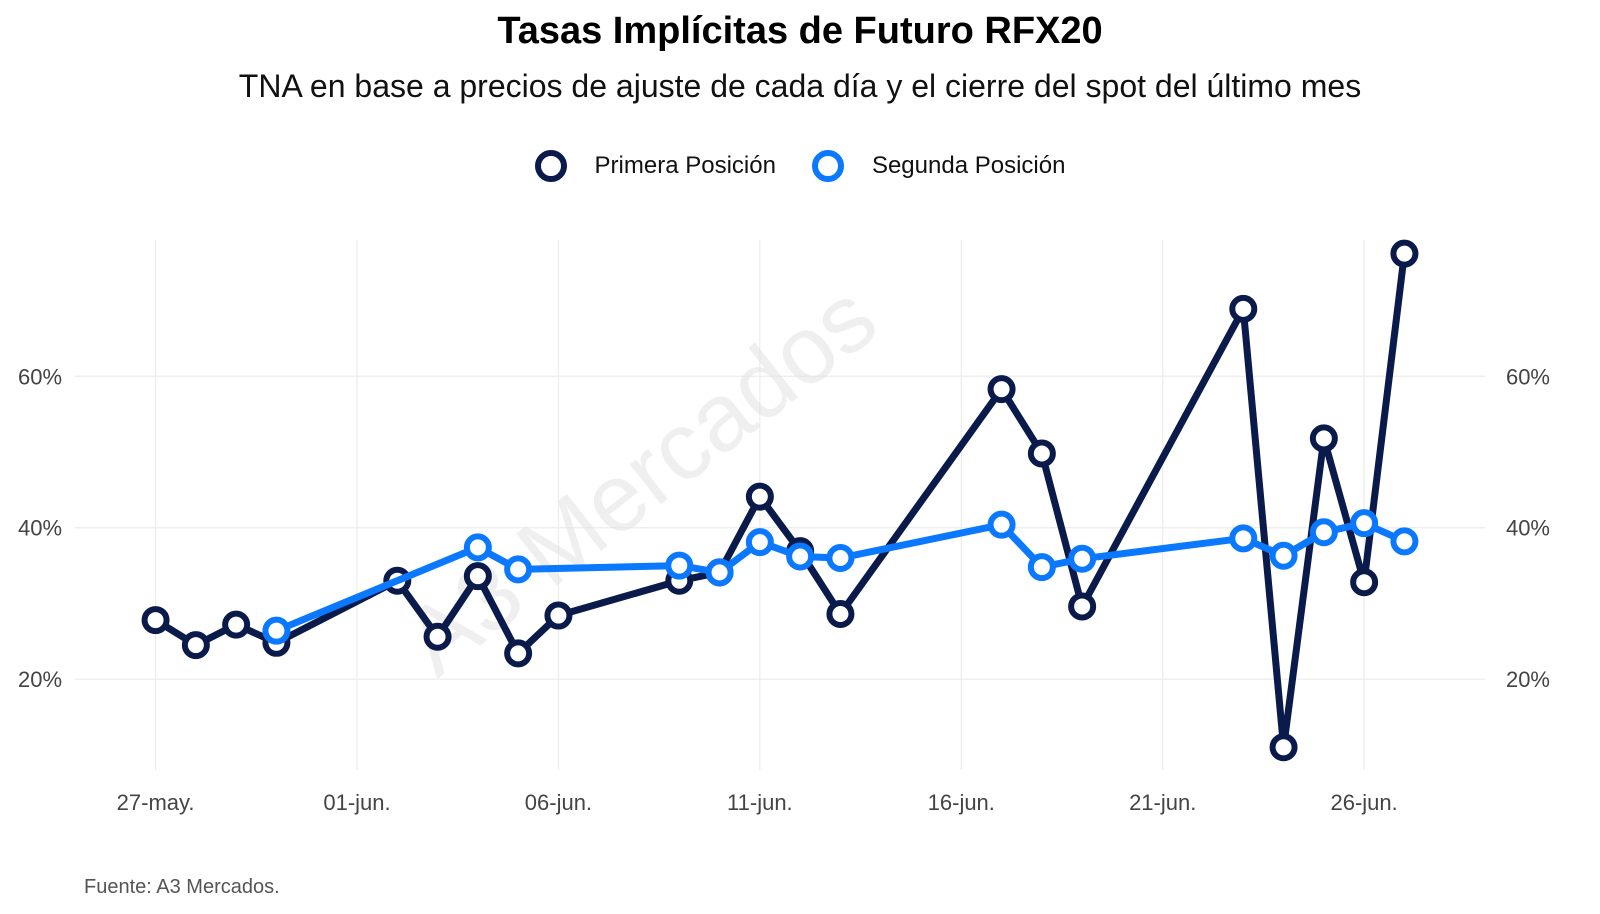 The image size is (1600, 914). Describe the element at coordinates (827, 166) in the screenshot. I see `legend-marker-segunda` at that location.